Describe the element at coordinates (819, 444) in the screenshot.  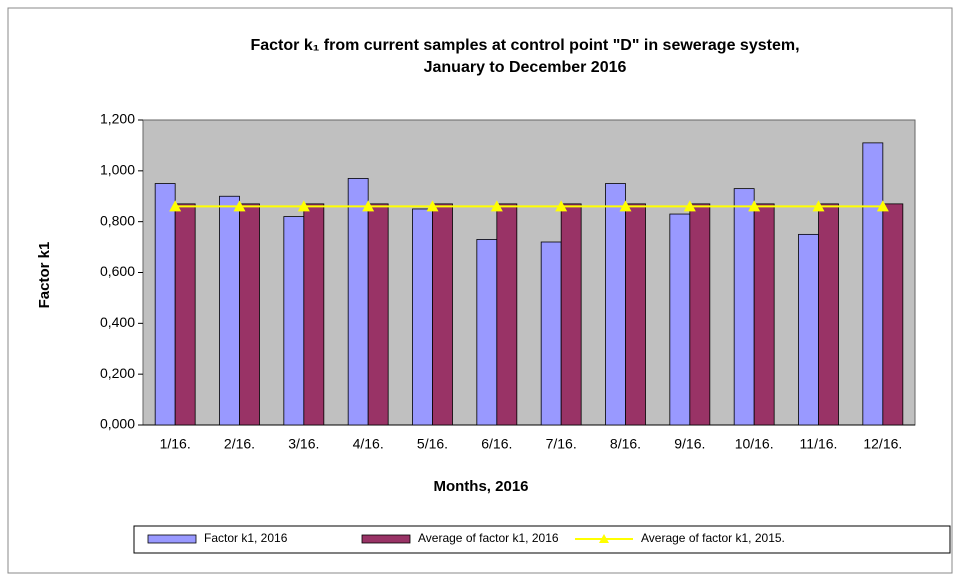
I see `x-tick-label: 11/16.` at that location.